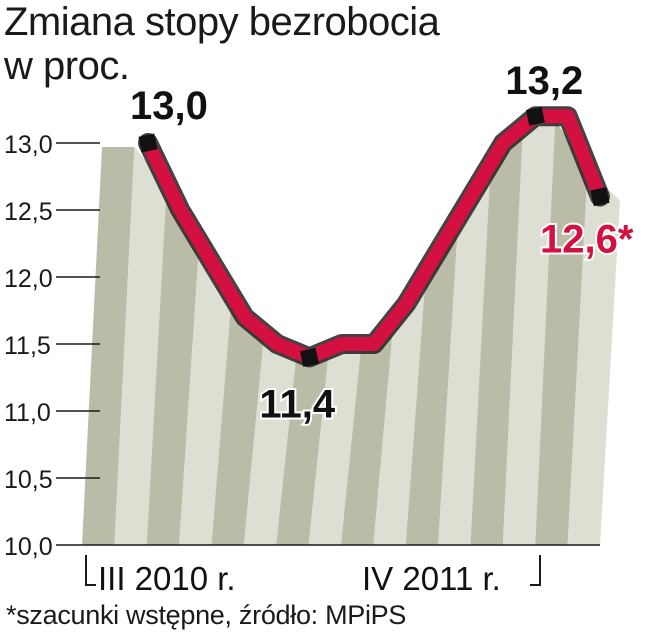  What do you see at coordinates (28, 212) in the screenshot?
I see `y-tick-label: 12,5` at bounding box center [28, 212].